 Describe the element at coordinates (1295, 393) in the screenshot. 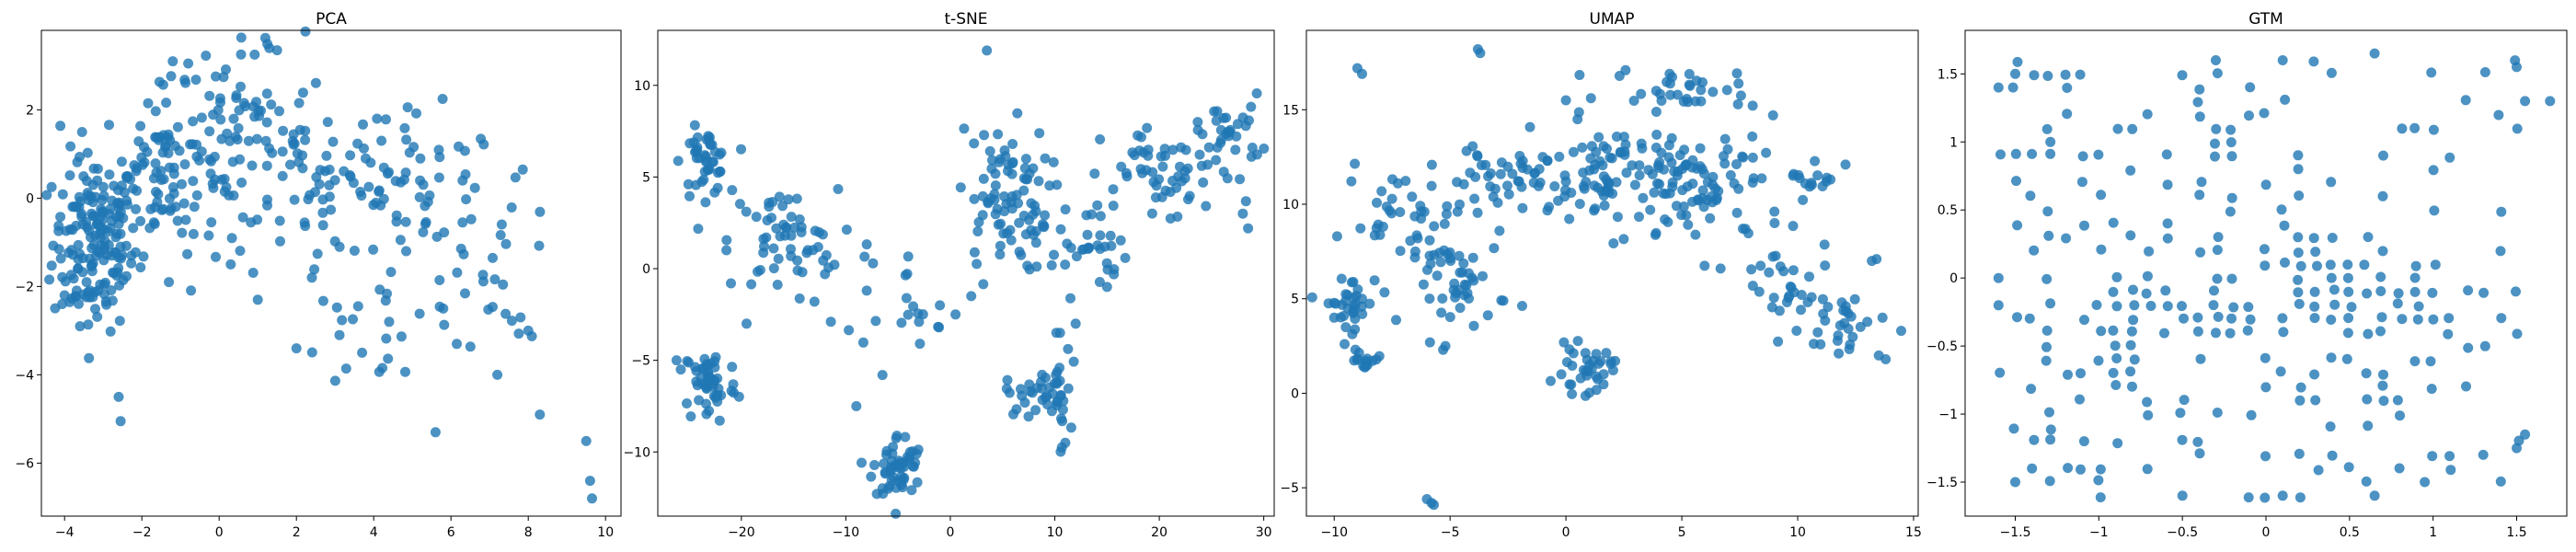

I see `y-tick-label: 0` at that location.